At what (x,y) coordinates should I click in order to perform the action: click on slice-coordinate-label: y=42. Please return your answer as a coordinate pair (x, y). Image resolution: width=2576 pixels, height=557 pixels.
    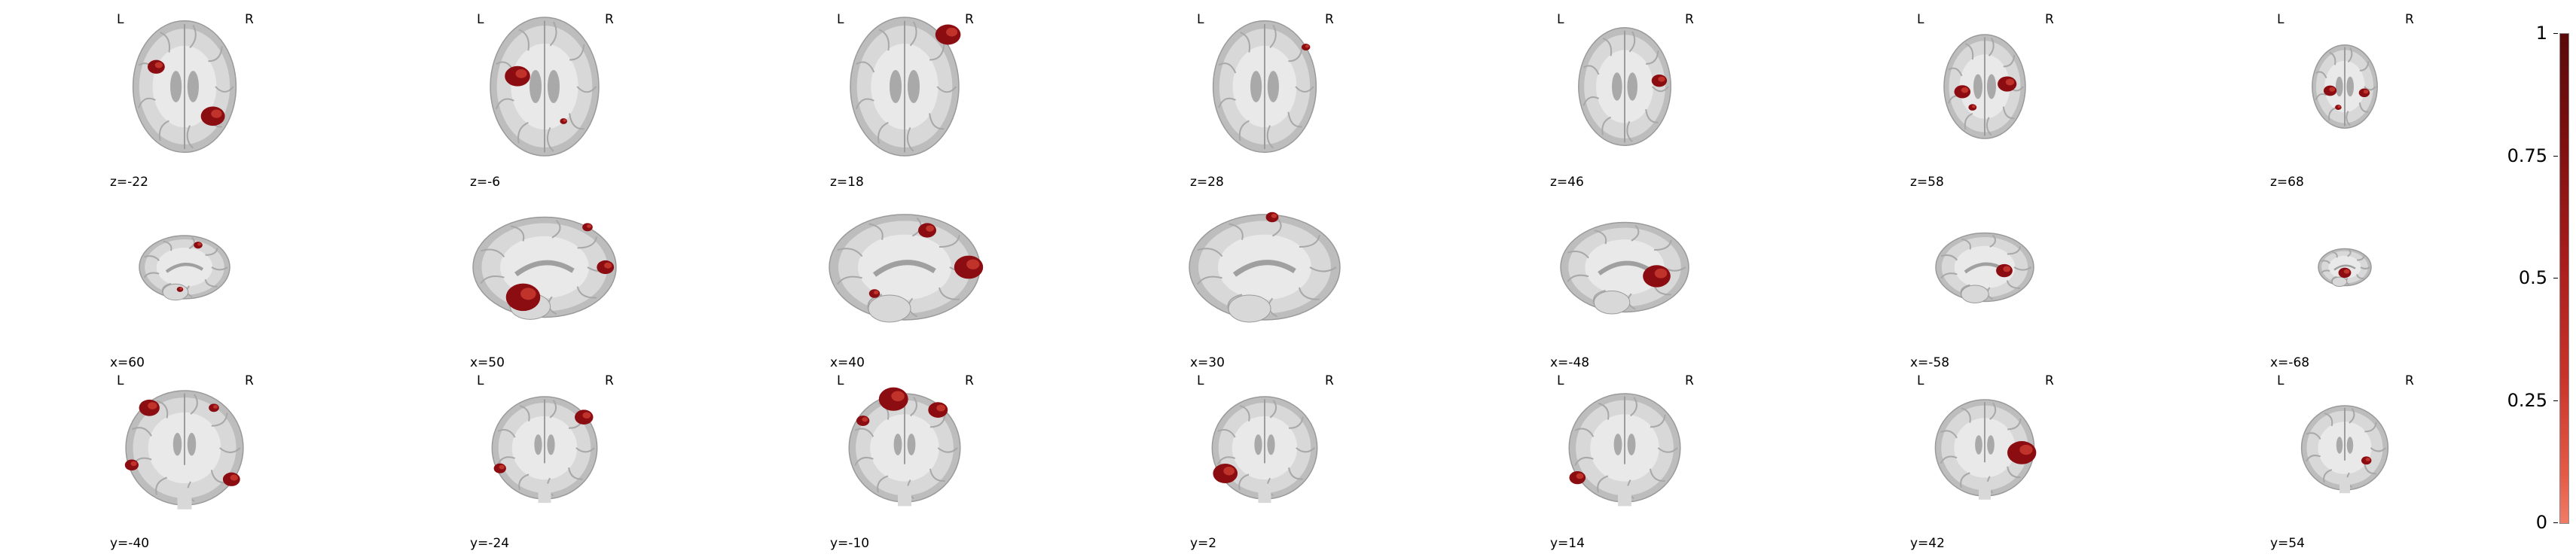
    Looking at the image, I should click on (1928, 543).